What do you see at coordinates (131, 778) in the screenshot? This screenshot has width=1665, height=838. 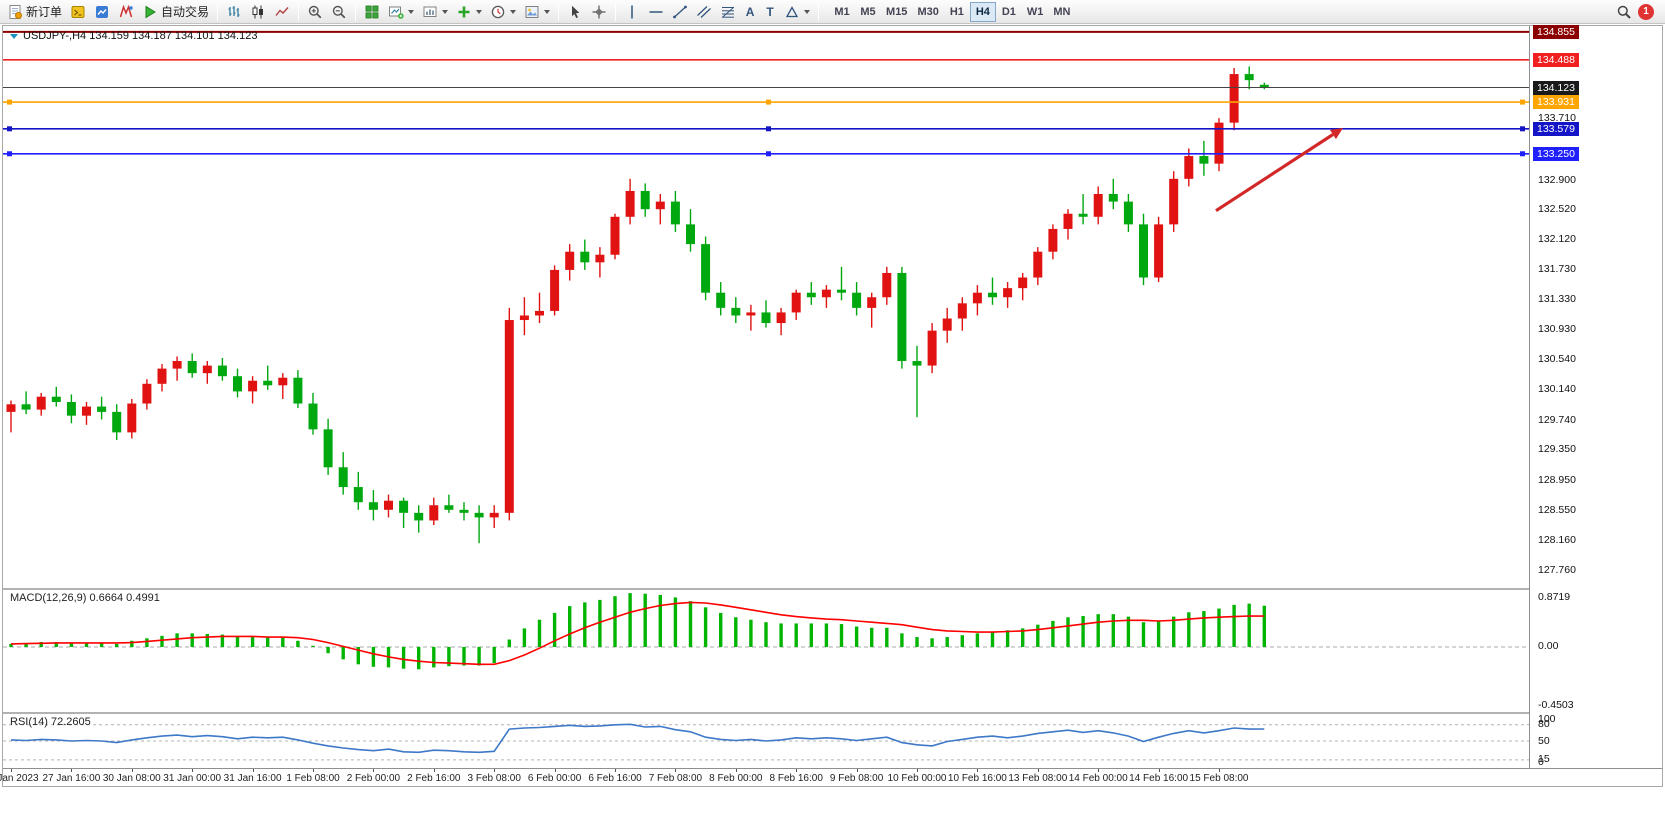 I see `time-label: 30 Jan 08:00` at bounding box center [131, 778].